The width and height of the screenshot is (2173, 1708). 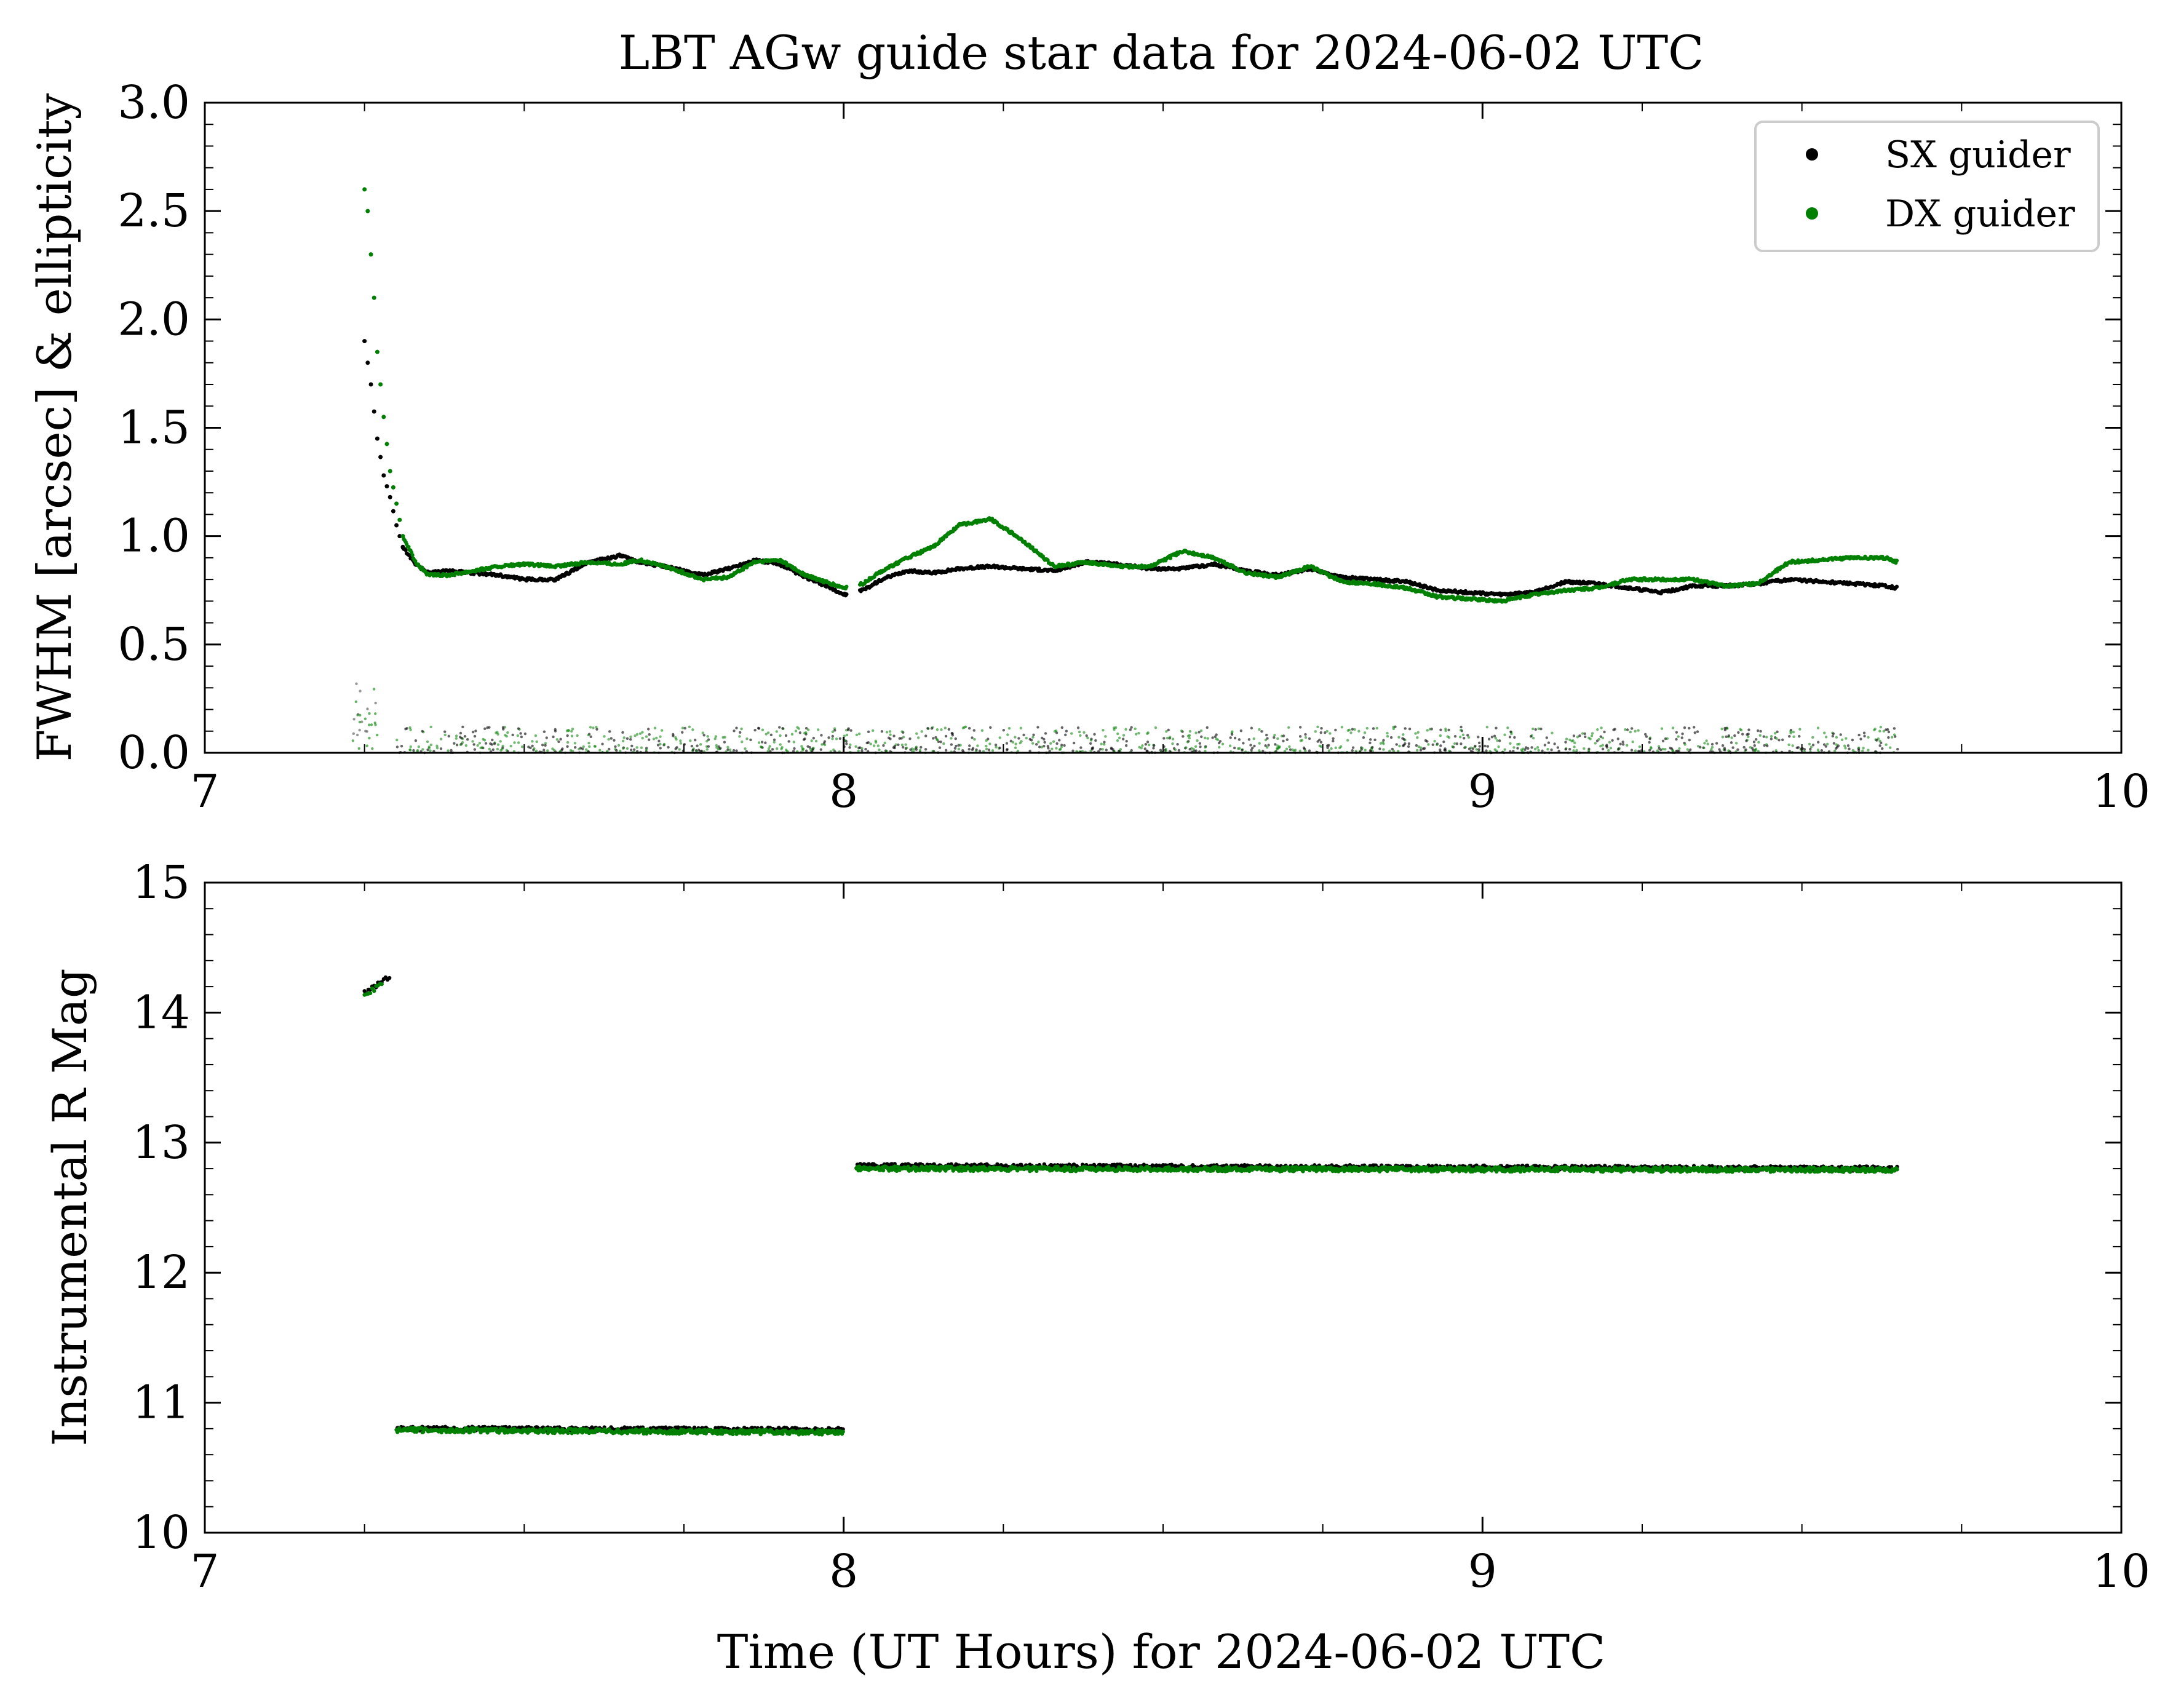 What do you see at coordinates (843, 791) in the screenshot?
I see `fwhm-x-tick-label: 8` at bounding box center [843, 791].